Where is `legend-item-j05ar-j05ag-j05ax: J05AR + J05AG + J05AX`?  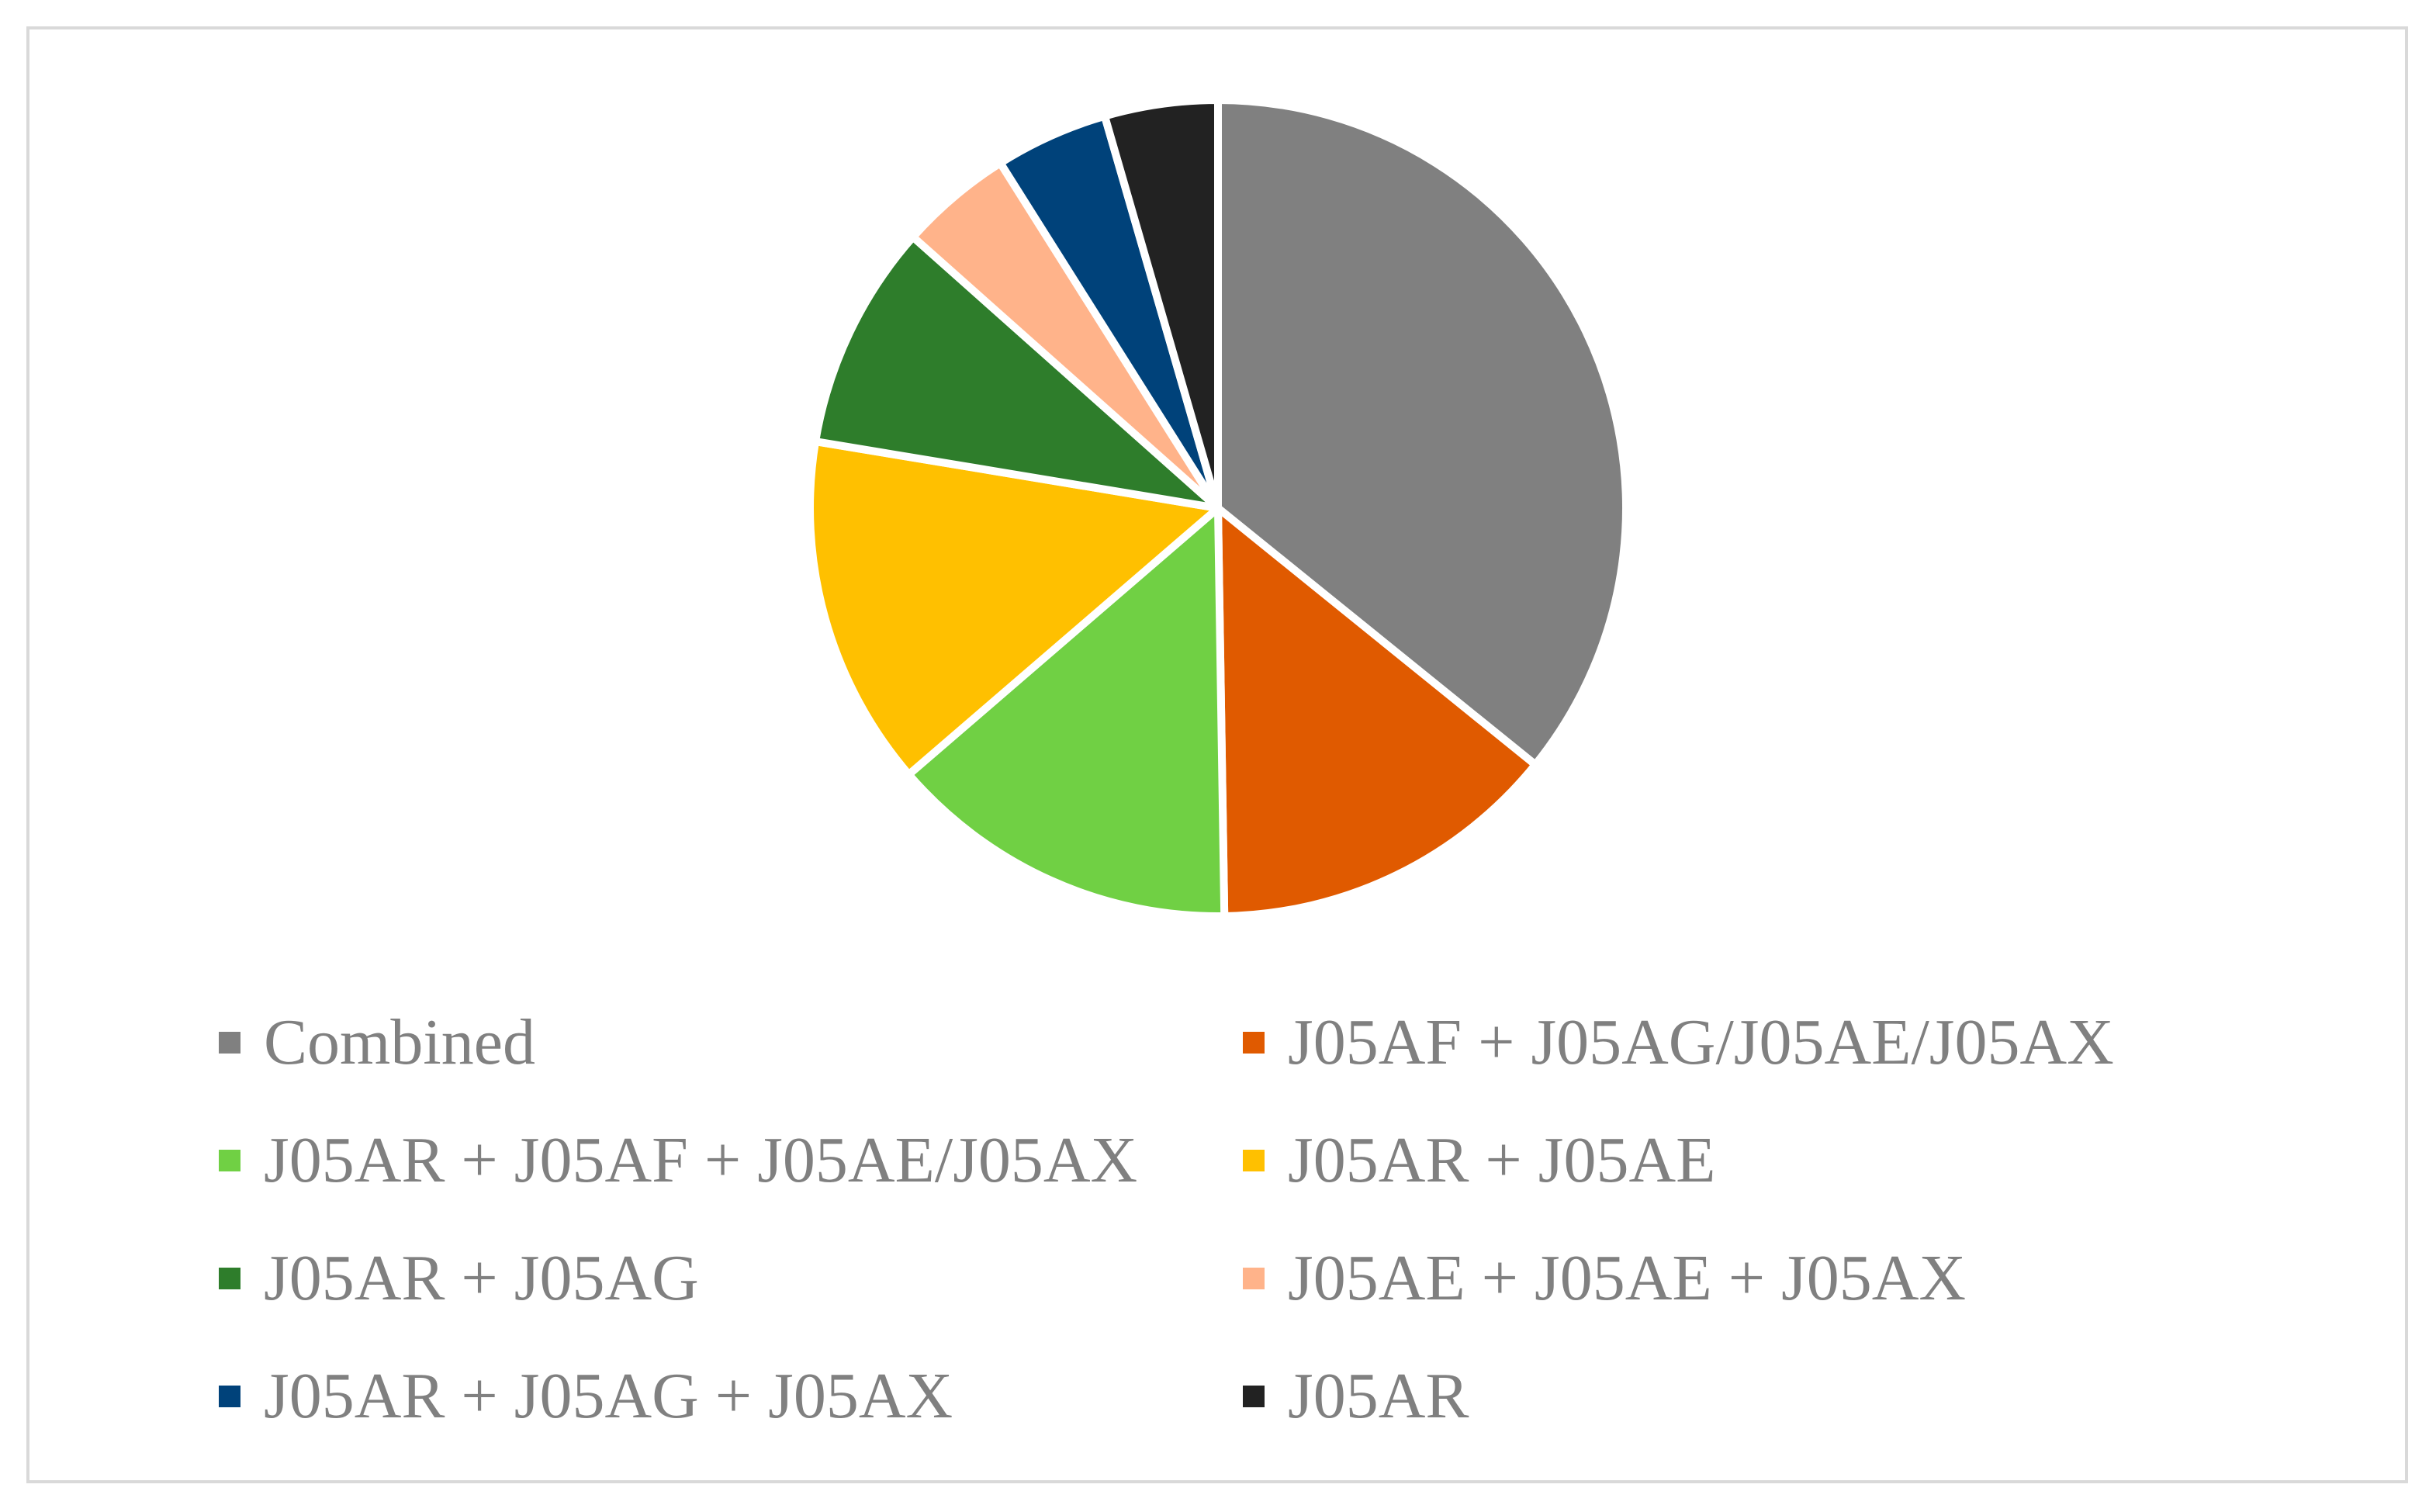
legend-item-j05ar-j05ag-j05ax: J05AR + J05AG + J05AX is located at coordinates (731, 1396).